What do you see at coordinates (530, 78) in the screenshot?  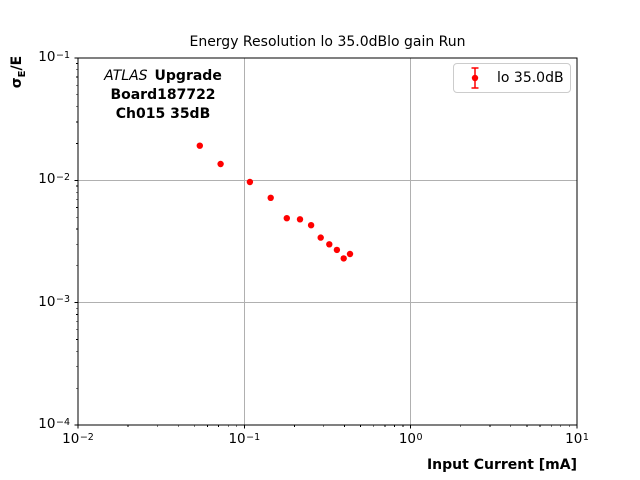 I see `legend-label: lo 35.0dB` at bounding box center [530, 78].